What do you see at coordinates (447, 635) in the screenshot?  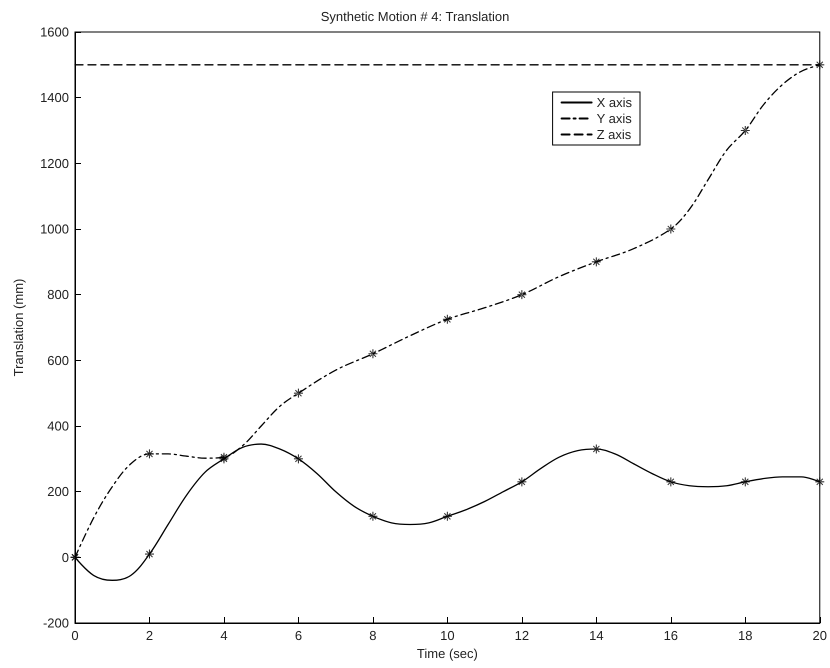 I see `x-tick-label: 10` at bounding box center [447, 635].